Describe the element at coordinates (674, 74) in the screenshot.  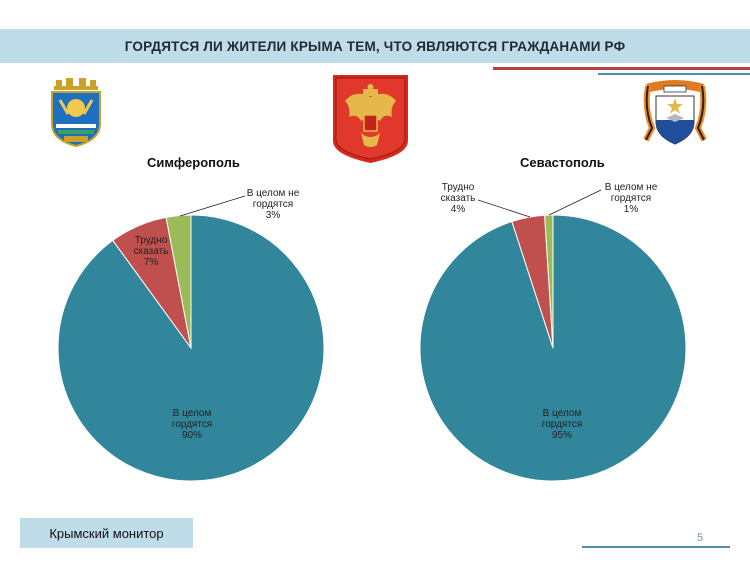
I see `decorative-rule-blue` at that location.